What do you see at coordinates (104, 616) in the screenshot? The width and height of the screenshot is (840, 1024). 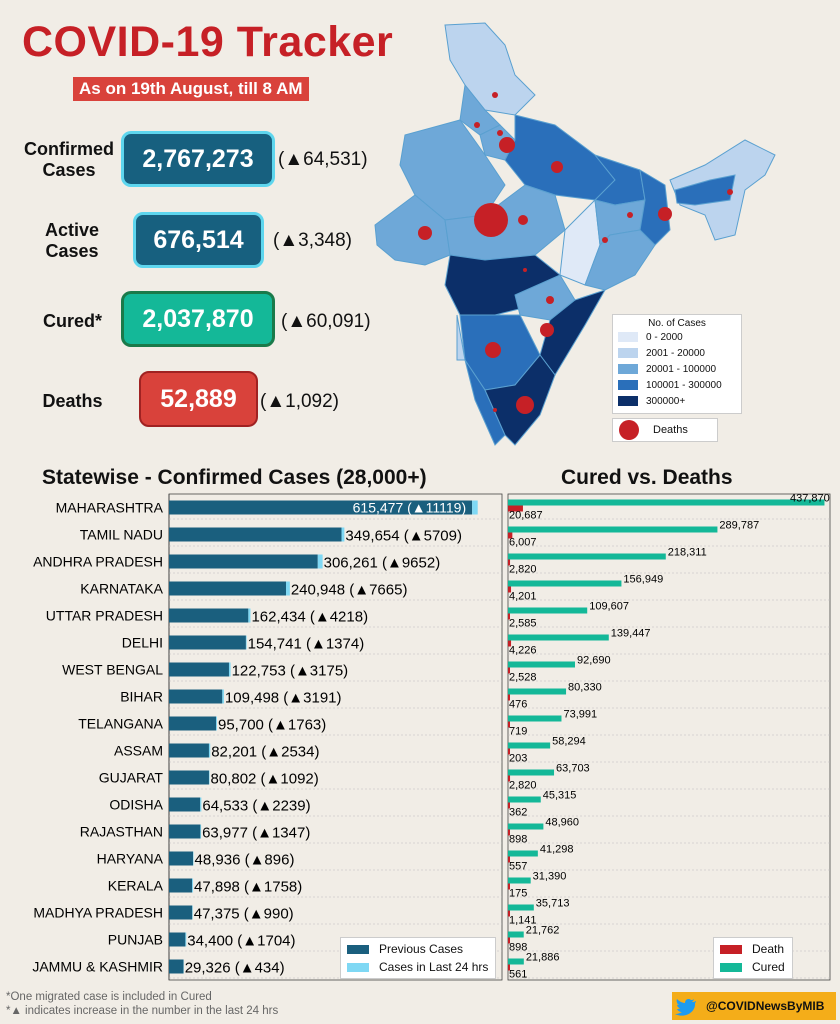 I see `category-label: UTTAR PRADESH` at bounding box center [104, 616].